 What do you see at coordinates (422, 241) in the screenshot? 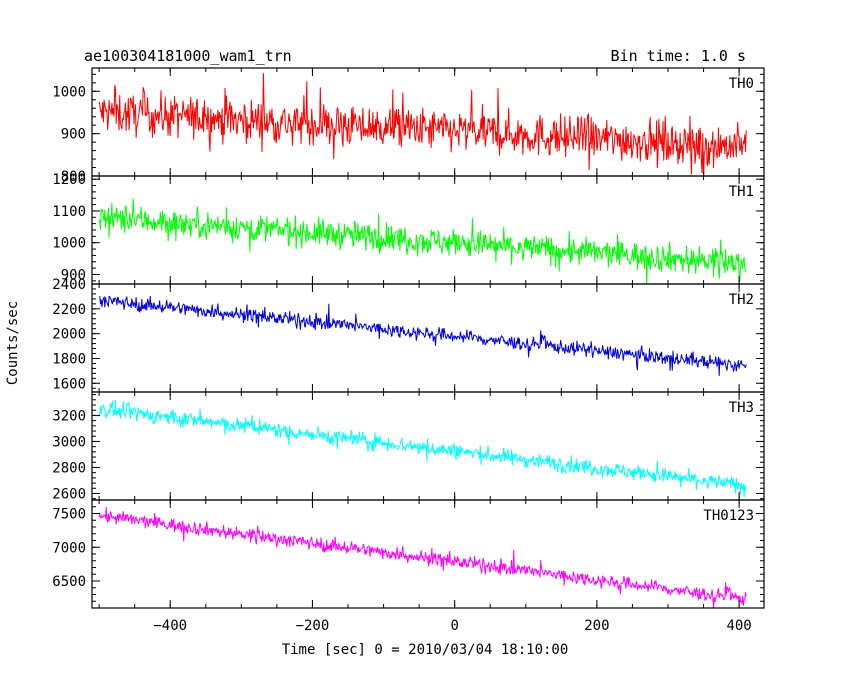
I see `series-line-th1` at bounding box center [422, 241].